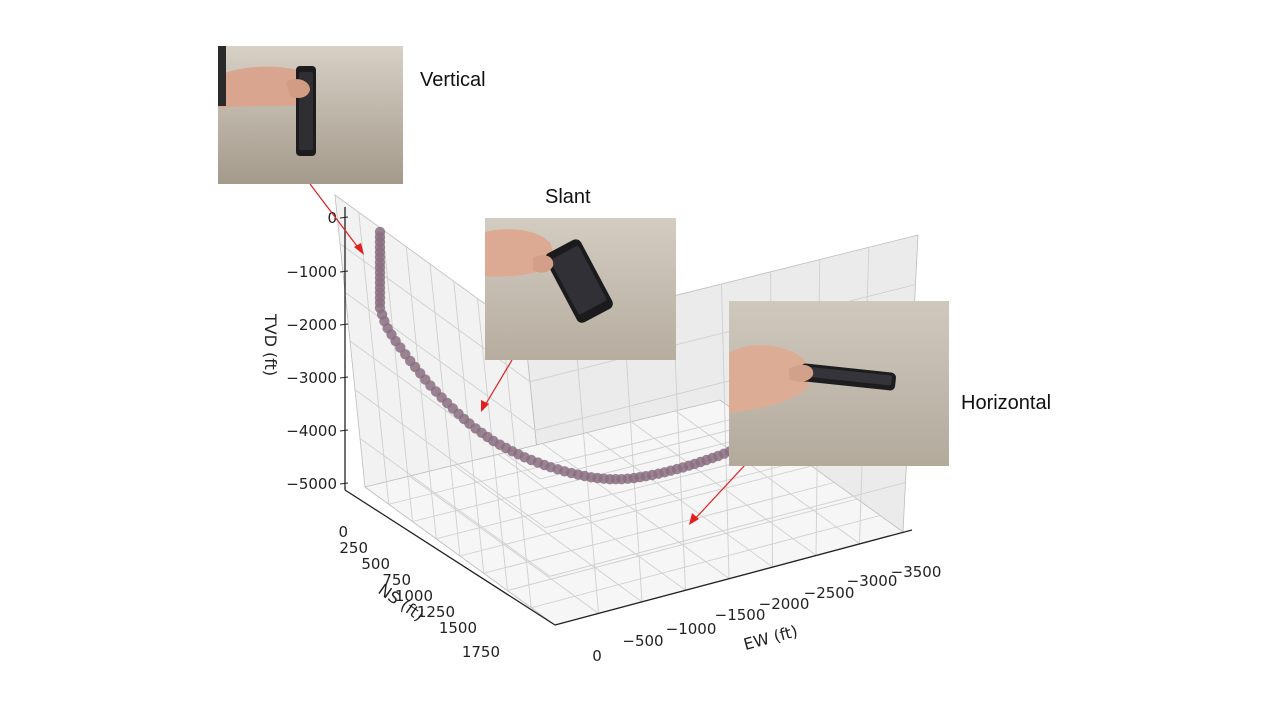 The width and height of the screenshot is (1280, 720). I want to click on ew-tick-label: −1000, so click(691, 629).